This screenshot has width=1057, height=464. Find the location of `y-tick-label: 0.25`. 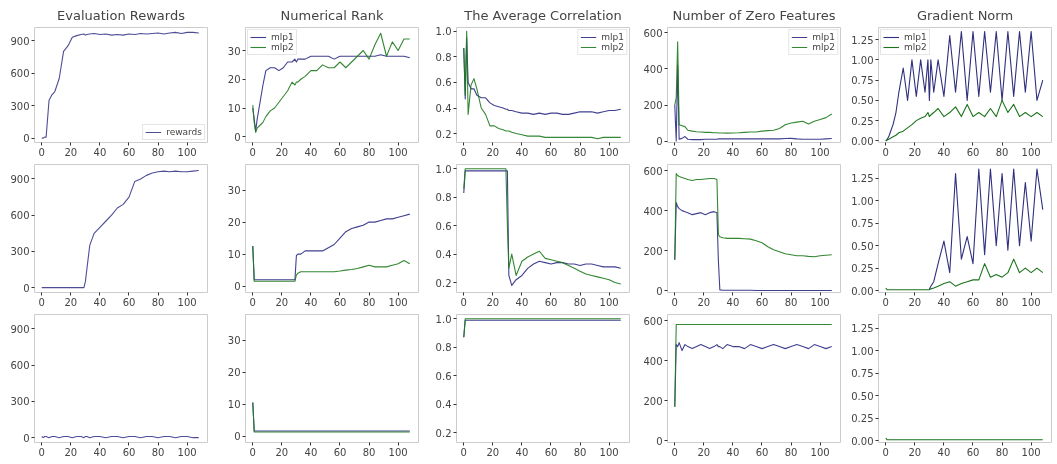

y-tick-label: 0.25 is located at coordinates (862, 121).